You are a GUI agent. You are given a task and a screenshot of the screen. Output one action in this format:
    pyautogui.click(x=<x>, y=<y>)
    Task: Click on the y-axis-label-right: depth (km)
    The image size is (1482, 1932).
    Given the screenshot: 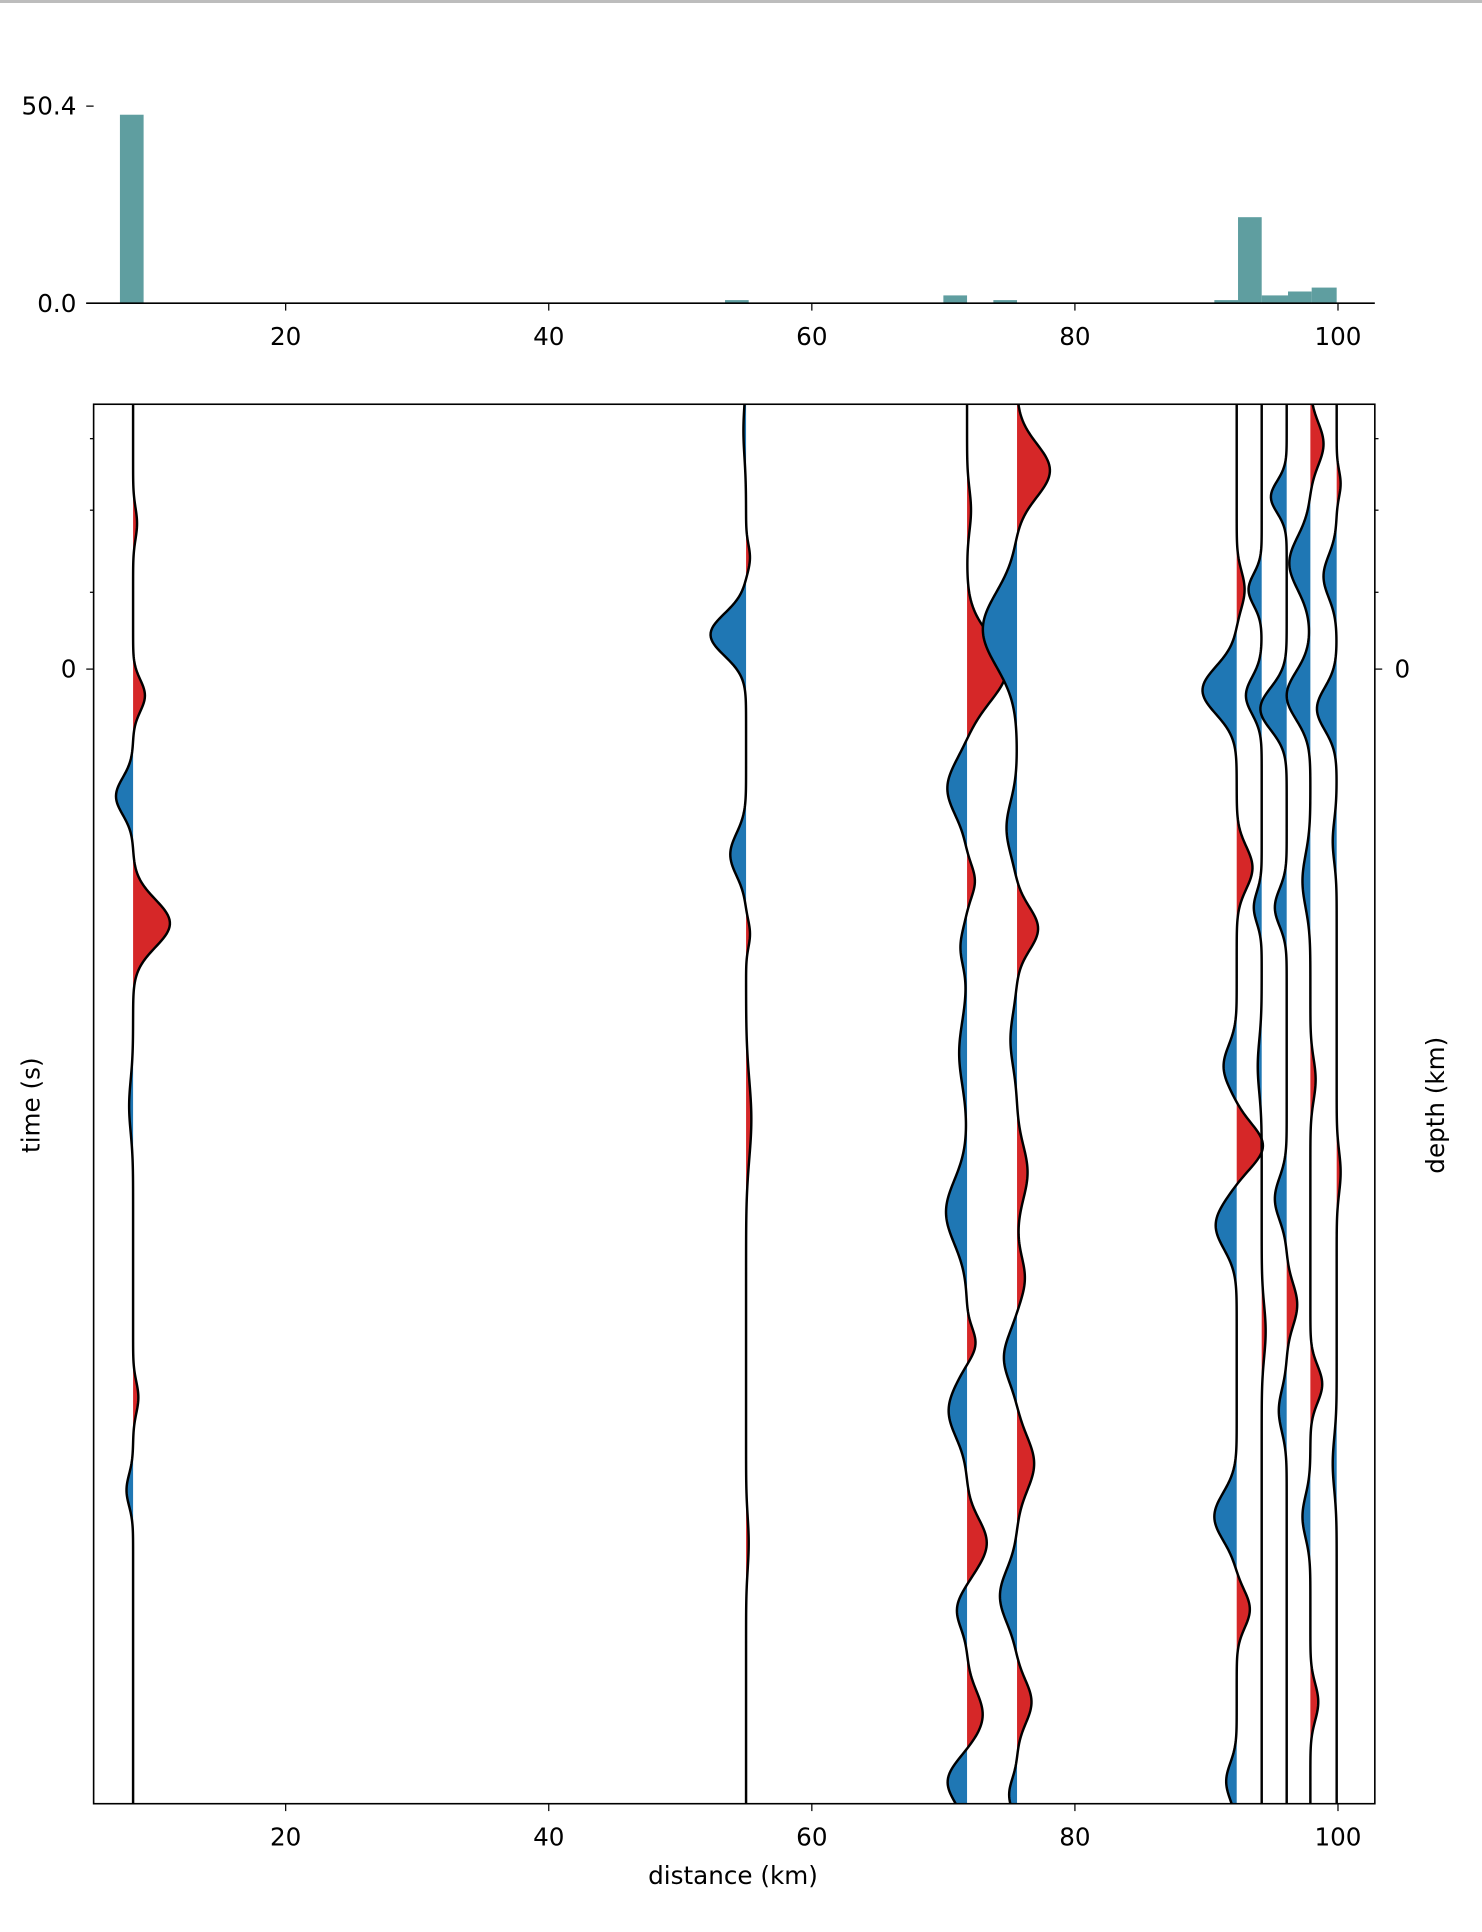 What is the action you would take?
    pyautogui.click(x=1435, y=1105)
    